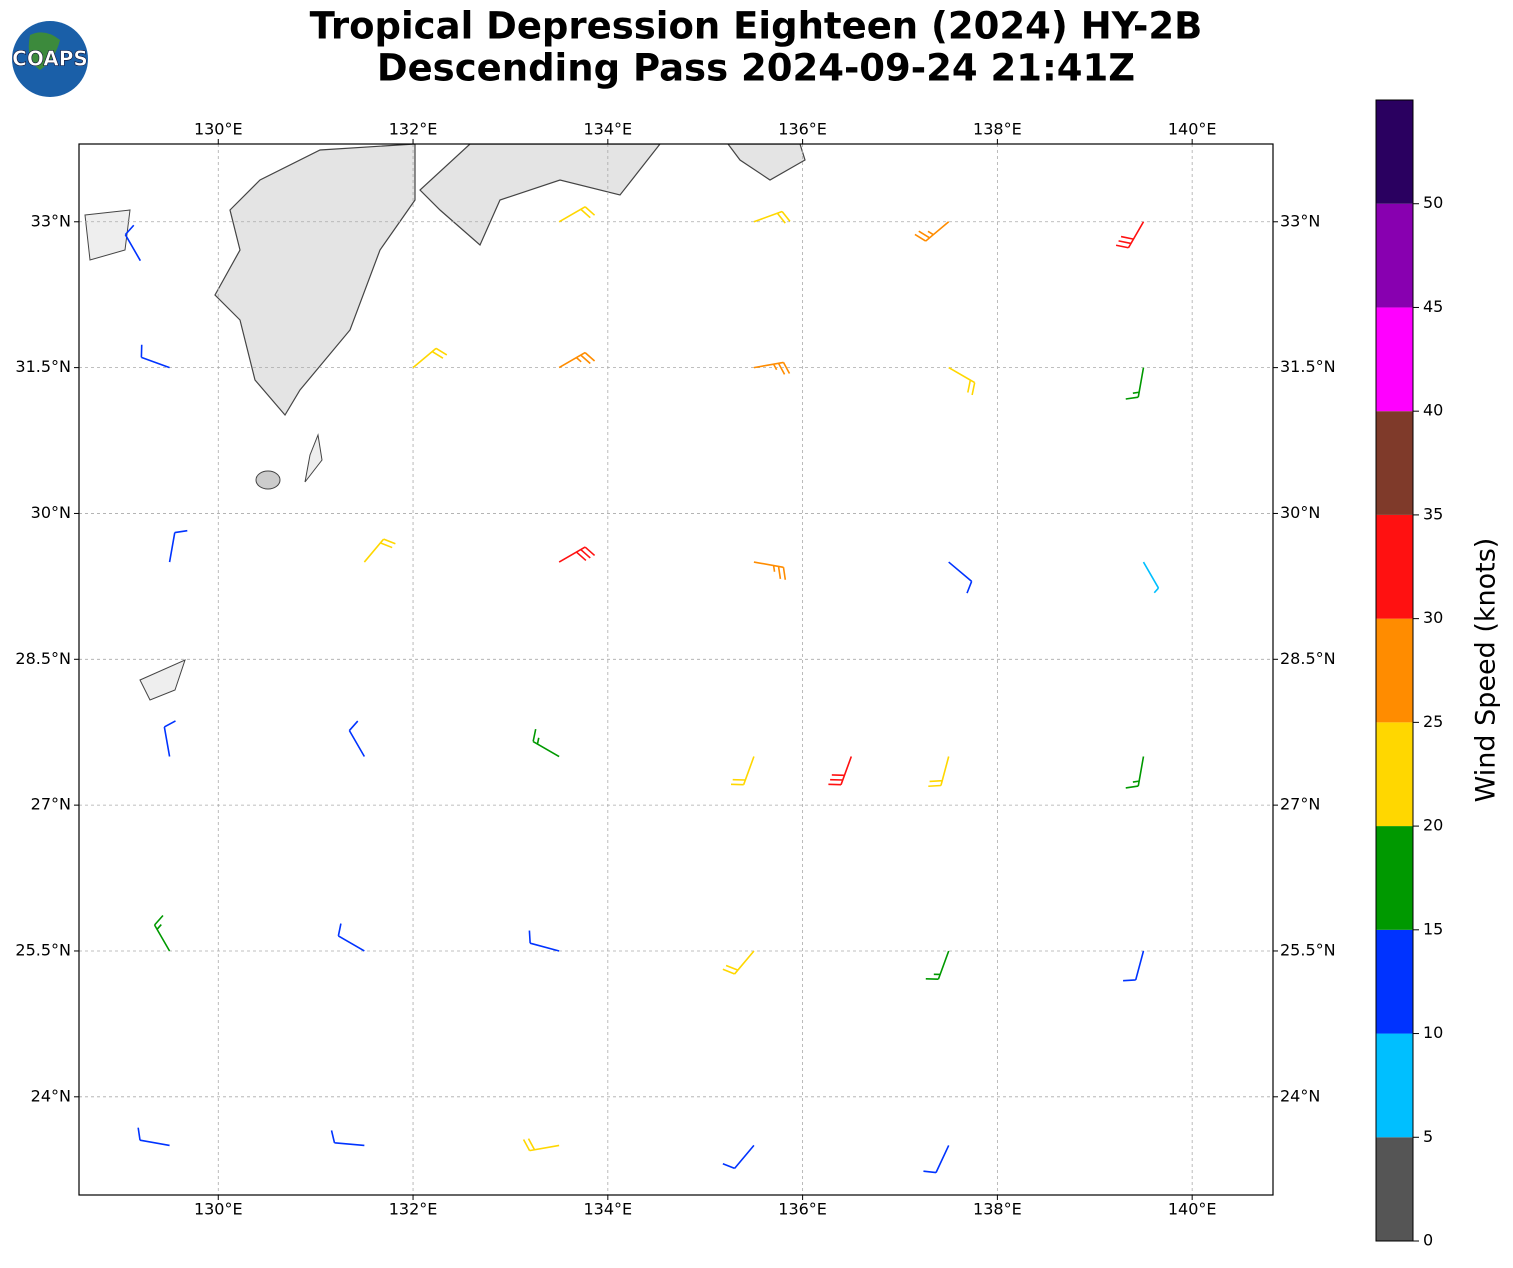  What do you see at coordinates (766, 162) in the screenshot?
I see `honshu` at bounding box center [766, 162].